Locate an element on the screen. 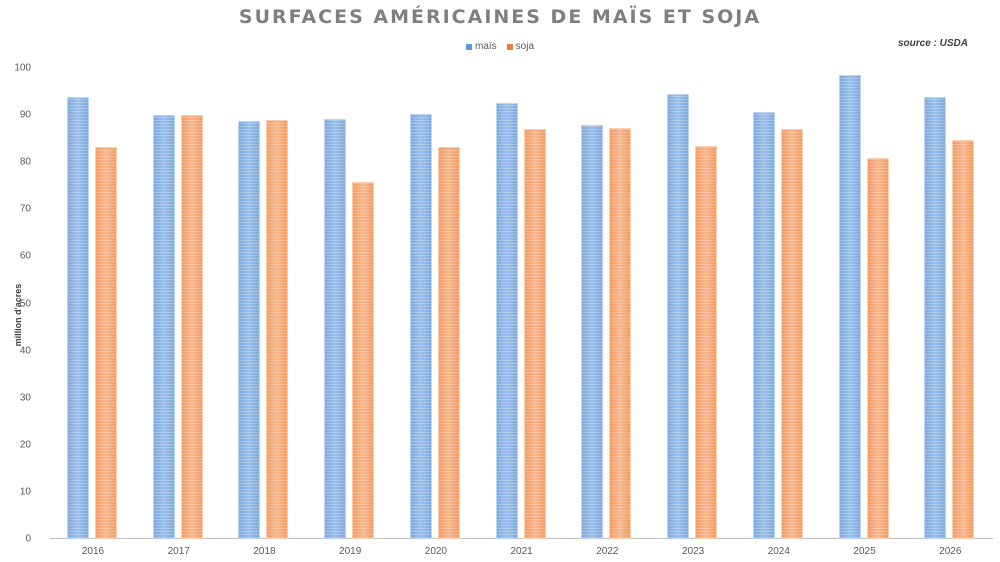  x-tick-label: 2022 is located at coordinates (607, 551).